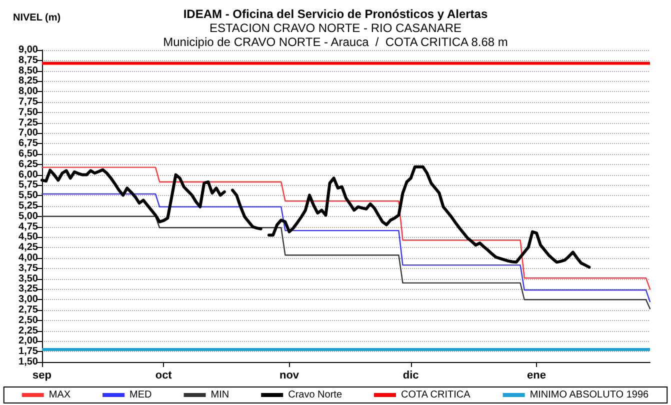  Describe the element at coordinates (163, 376) in the screenshot. I see `x-tick-label: oct` at that location.